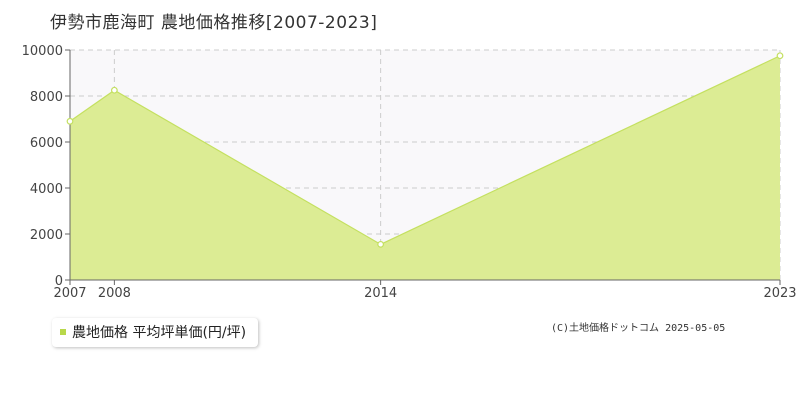  I want to click on legend-label: 農地価格 平均坪単価(円/坪), so click(159, 333).